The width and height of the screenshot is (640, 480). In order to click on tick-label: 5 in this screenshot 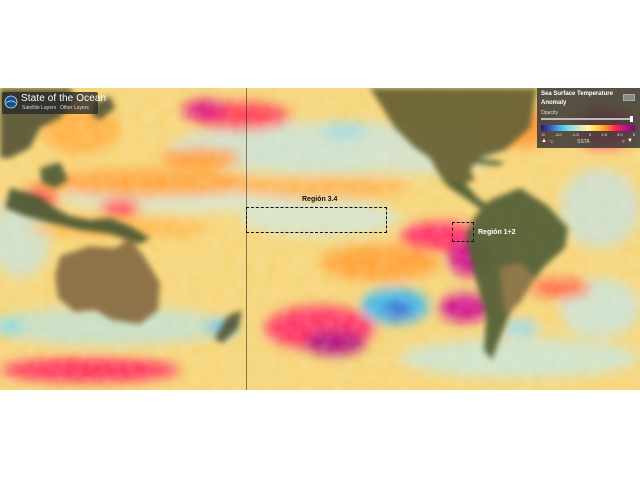, I will do `click(633, 134)`.